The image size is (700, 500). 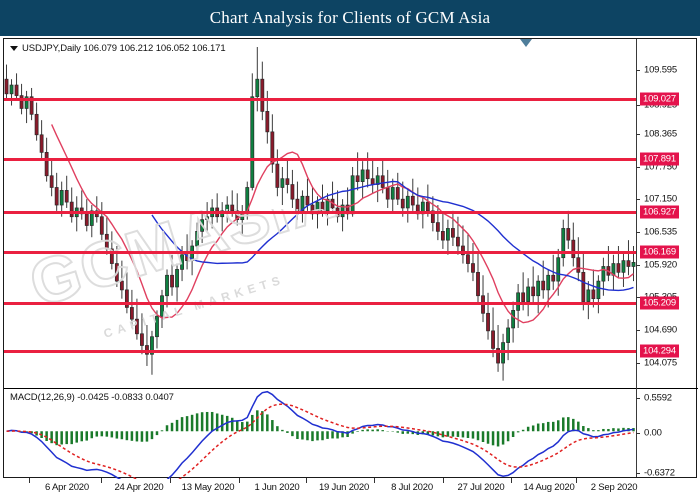 What do you see at coordinates (653, 433) in the screenshot?
I see `macd-tick-label-0.00: 0.00` at bounding box center [653, 433].